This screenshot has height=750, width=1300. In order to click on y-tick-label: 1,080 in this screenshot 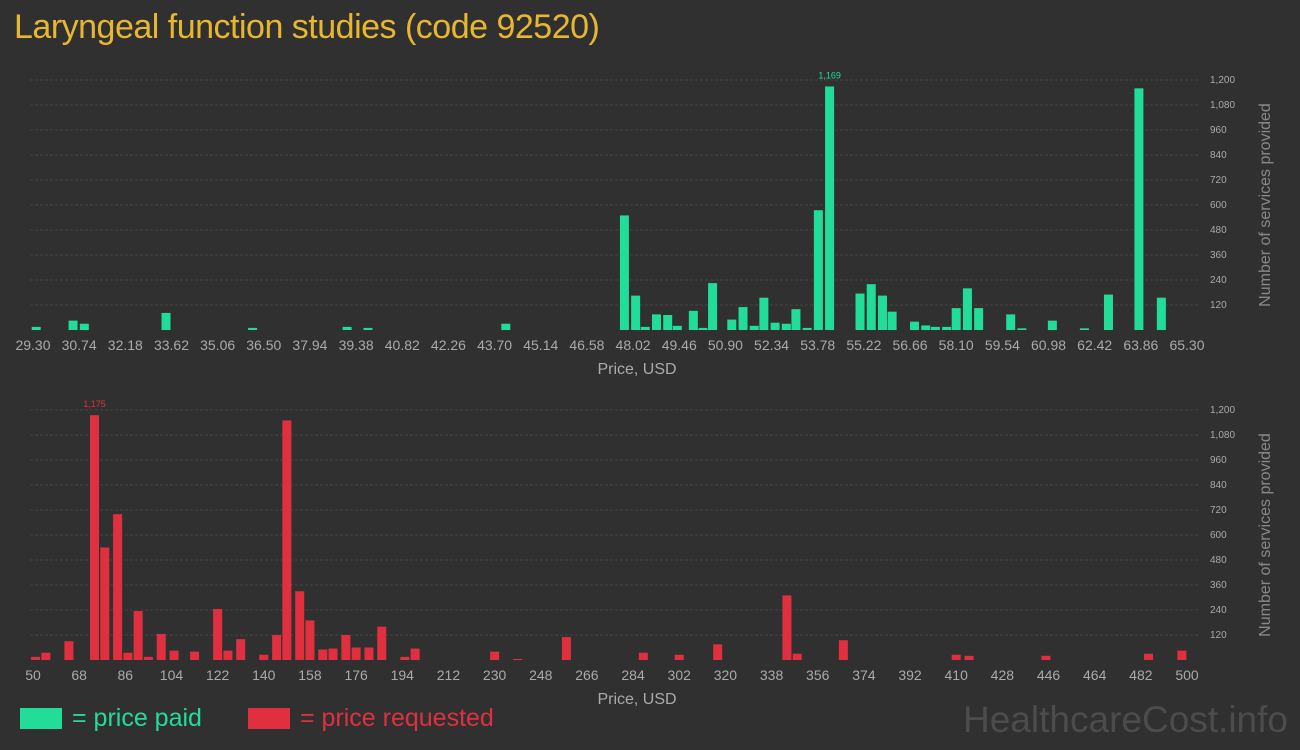, I will do `click(1222, 105)`.